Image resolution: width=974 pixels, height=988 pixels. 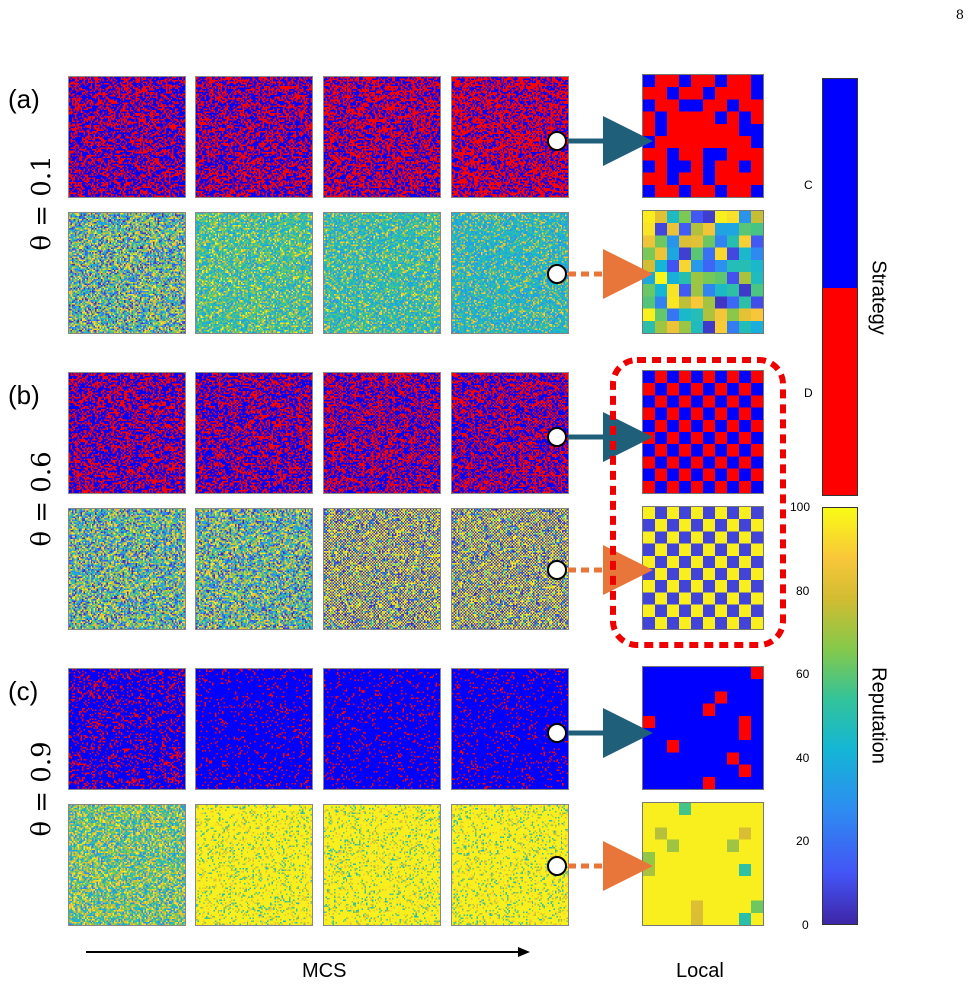 I want to click on reputation-tick-40: 40, so click(x=803, y=758).